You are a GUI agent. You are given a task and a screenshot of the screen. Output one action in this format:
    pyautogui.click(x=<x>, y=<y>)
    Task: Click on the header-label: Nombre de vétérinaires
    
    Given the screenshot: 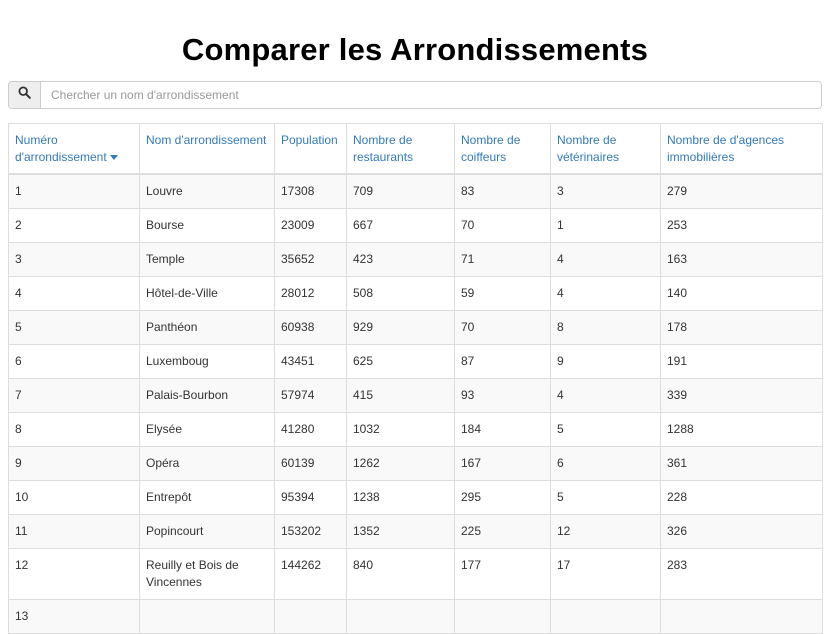 What is the action you would take?
    pyautogui.click(x=588, y=148)
    